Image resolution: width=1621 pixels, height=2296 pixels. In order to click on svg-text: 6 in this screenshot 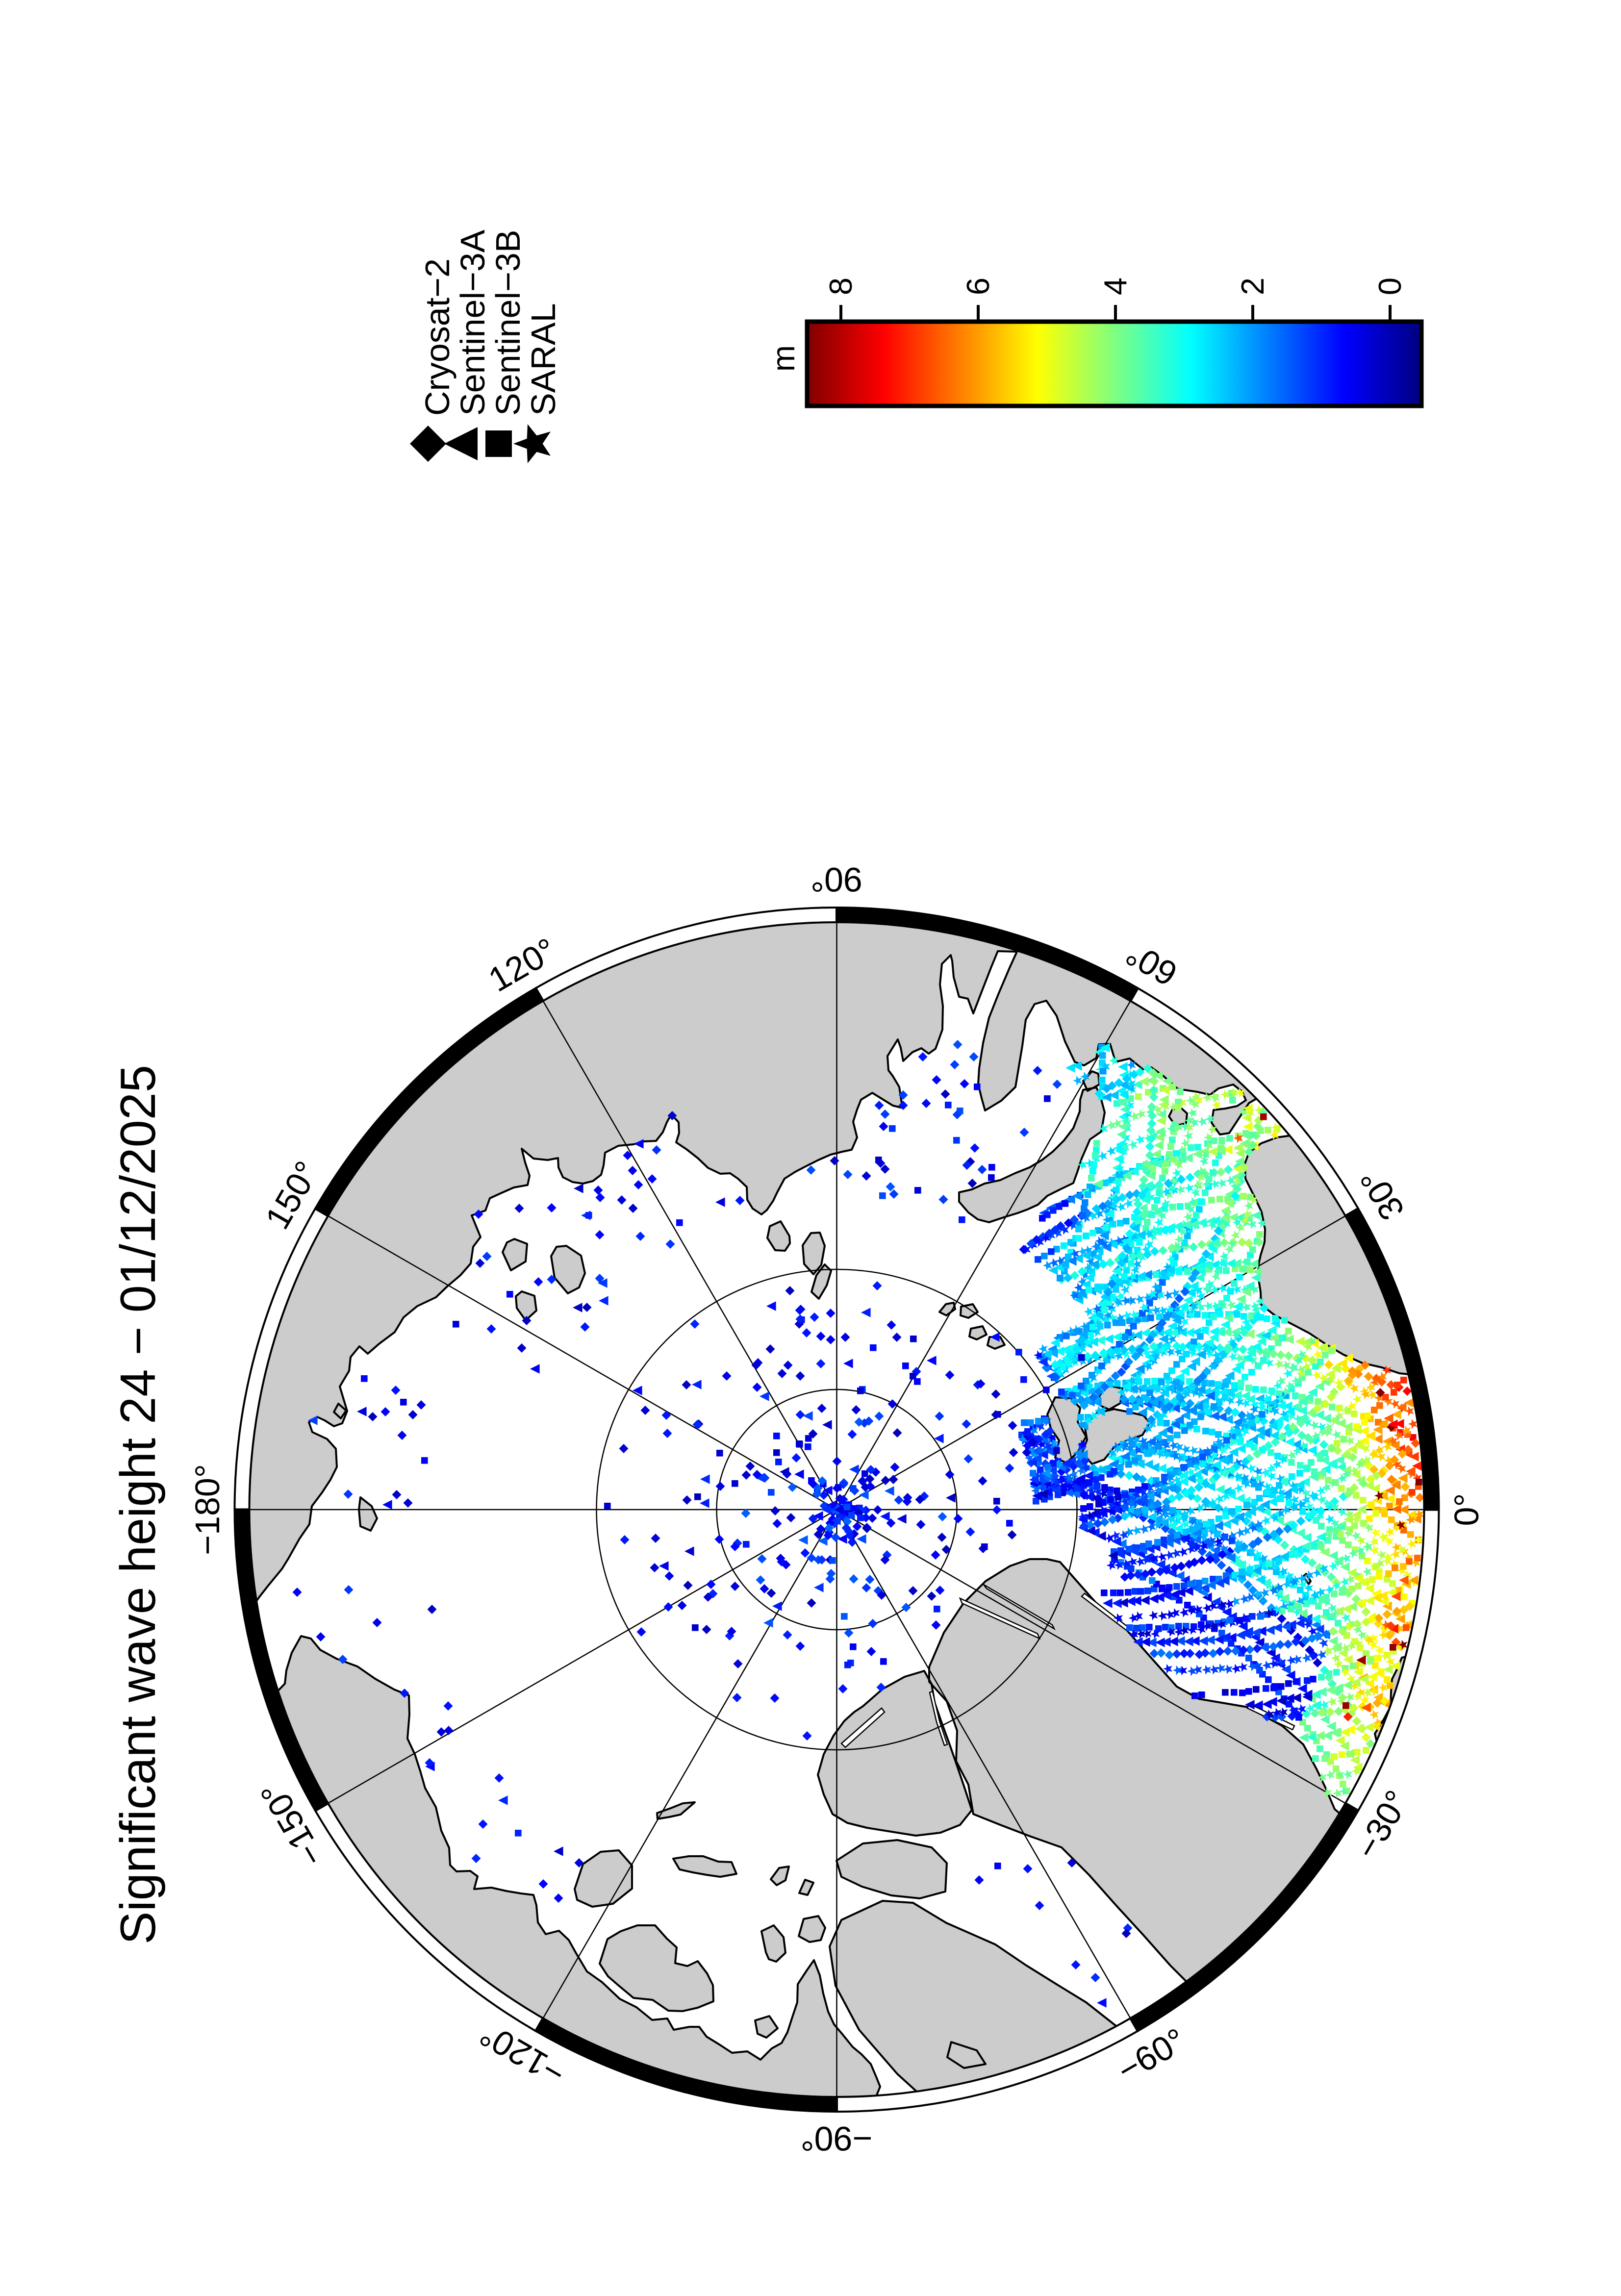, I will do `click(978, 286)`.